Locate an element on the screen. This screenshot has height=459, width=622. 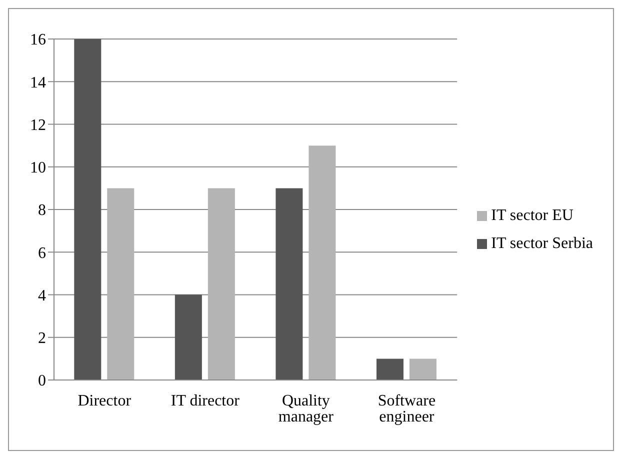
y-tick-label: 0 is located at coordinates (42, 381).